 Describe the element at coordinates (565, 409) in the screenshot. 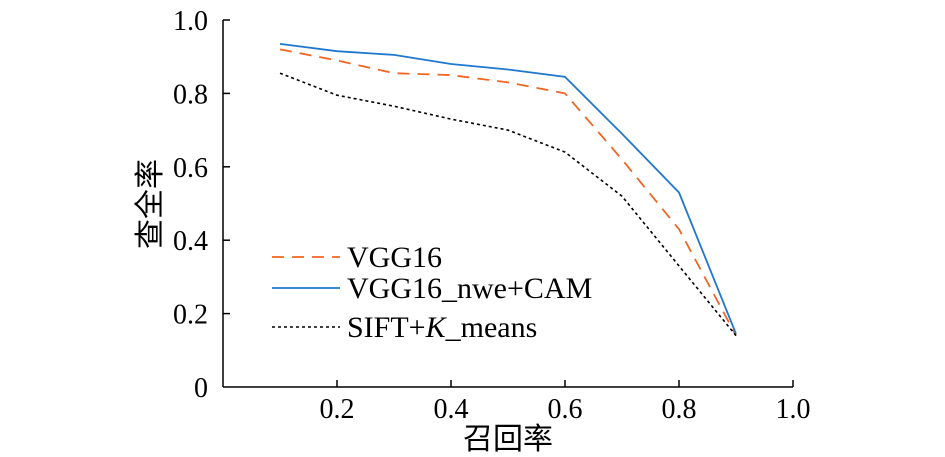

I see `x-tick-label: 0.6` at that location.